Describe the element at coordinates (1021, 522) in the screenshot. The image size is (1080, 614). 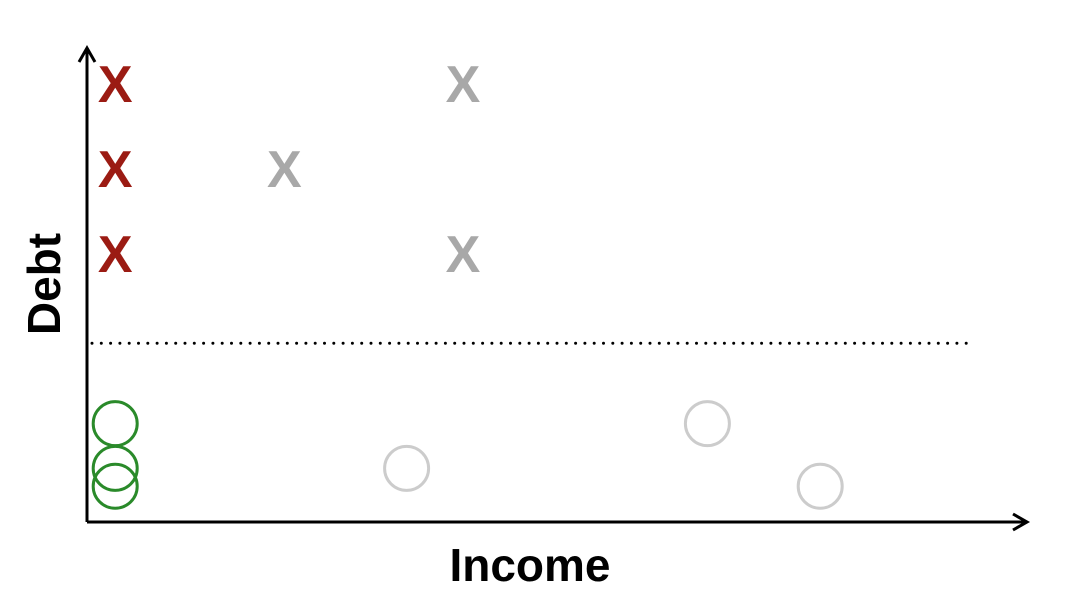
I see `x-axis-arrowhead` at that location.